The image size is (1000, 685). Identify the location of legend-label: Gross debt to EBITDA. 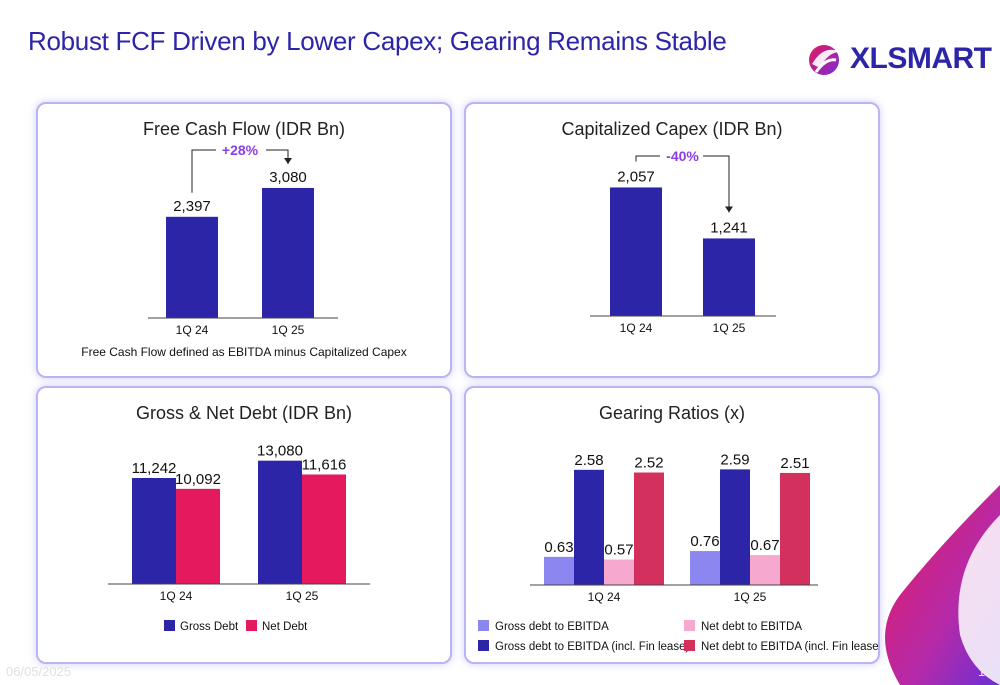
(552, 627).